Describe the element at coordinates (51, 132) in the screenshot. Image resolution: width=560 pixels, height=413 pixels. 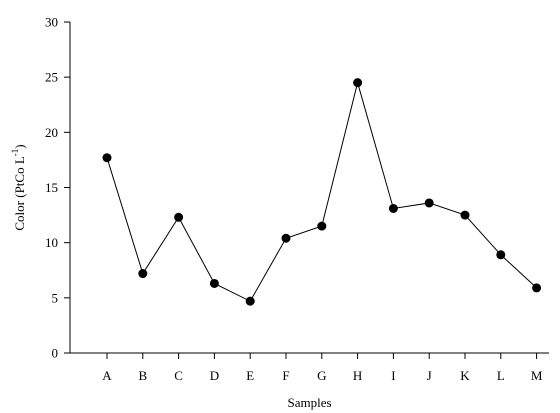
I see `y-tick-label: 20` at that location.